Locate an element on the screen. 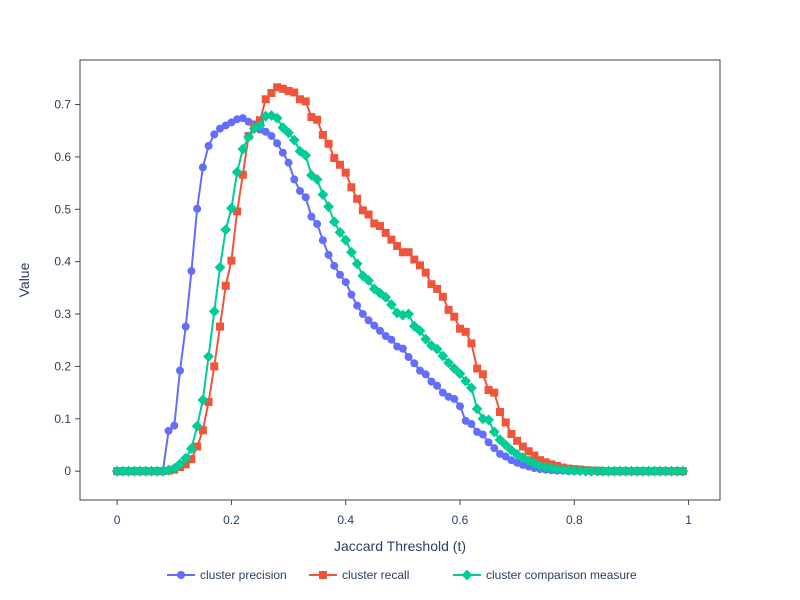 The width and height of the screenshot is (800, 600). legend-item-cluster-comparison-measure: cluster comparison measure is located at coordinates (545, 575).